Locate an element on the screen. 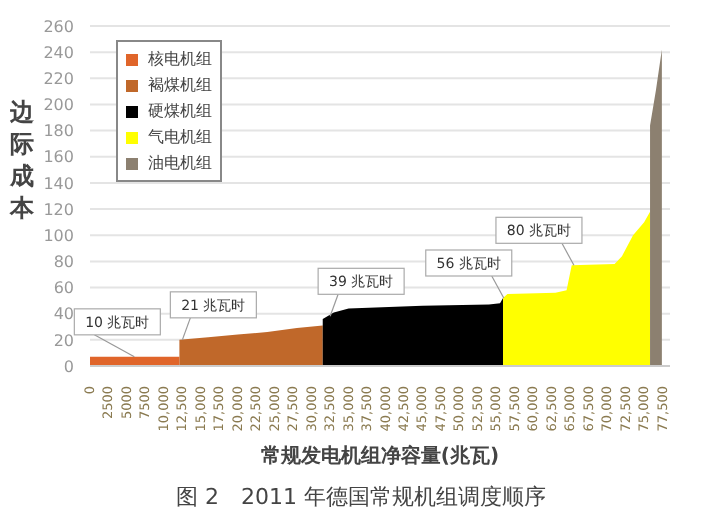 Image resolution: width=722 pixels, height=524 pixels. y-tick-label: 260 is located at coordinates (58, 26).